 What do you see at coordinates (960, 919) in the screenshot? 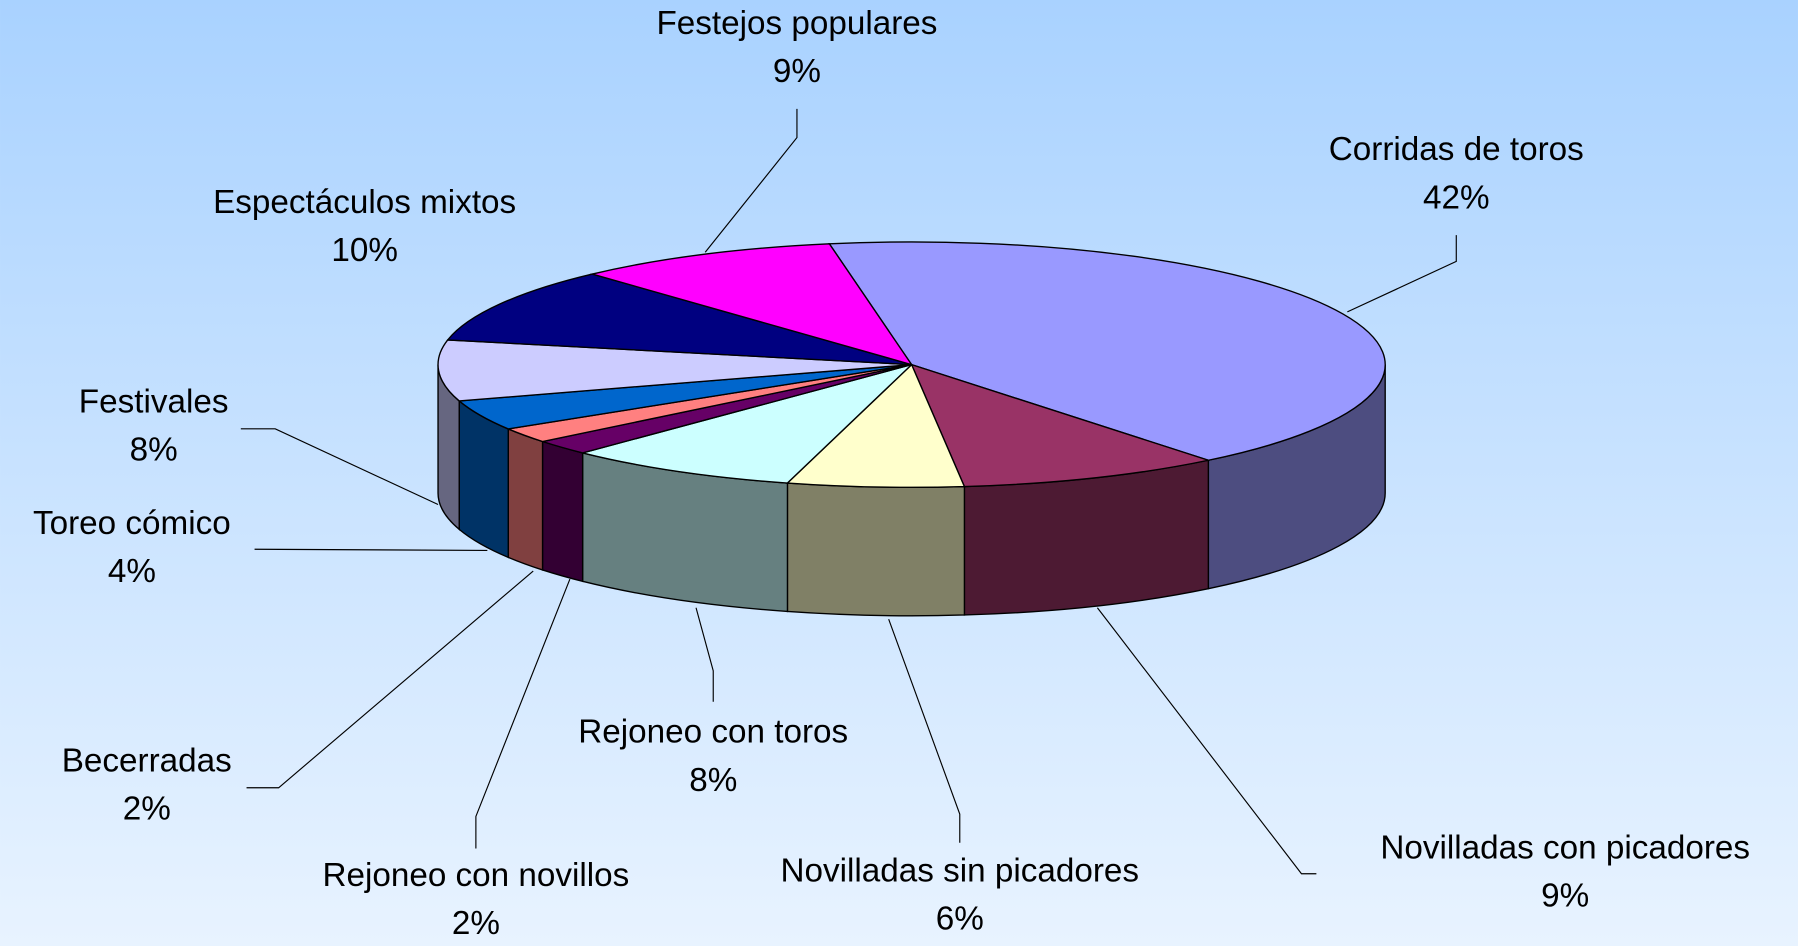
I see `value-label: 6%` at bounding box center [960, 919].